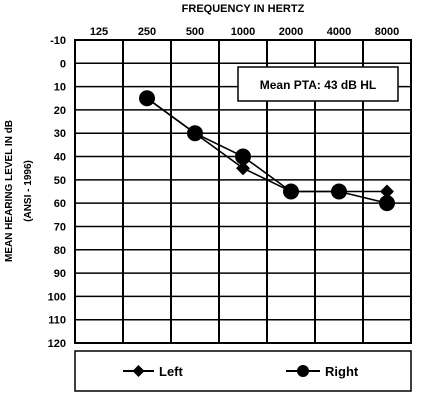  Describe the element at coordinates (387, 32) in the screenshot. I see `x-tick-label: 8000` at that location.